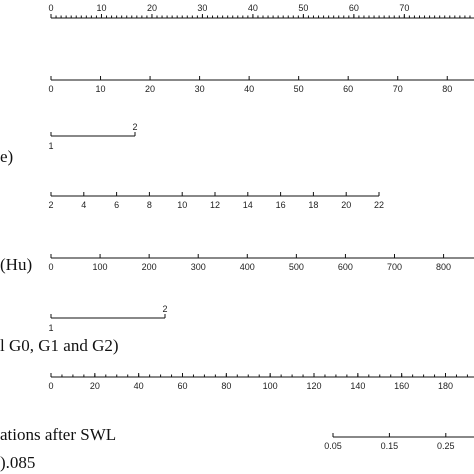 This screenshot has height=474, width=474. I want to click on row4-tick-label: 22, so click(379, 205).